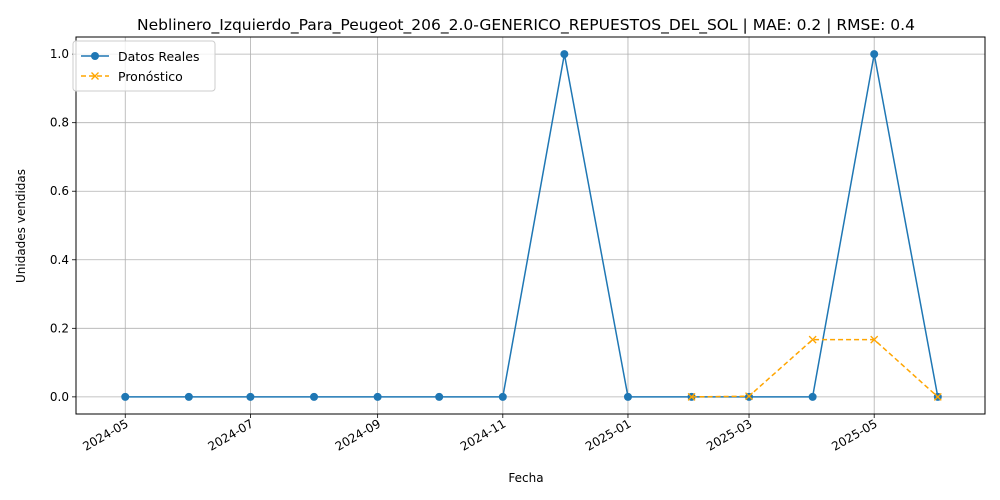  What do you see at coordinates (483, 434) in the screenshot?
I see `x-tick-label: 2024-11` at bounding box center [483, 434].